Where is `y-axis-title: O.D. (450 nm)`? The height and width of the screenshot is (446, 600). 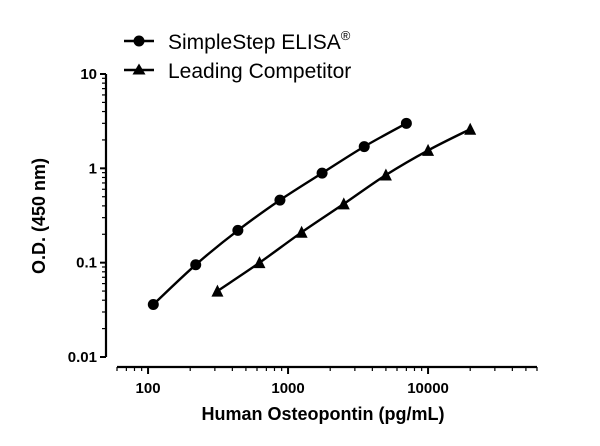 y-axis-title: O.D. (450 nm) is located at coordinates (39, 216).